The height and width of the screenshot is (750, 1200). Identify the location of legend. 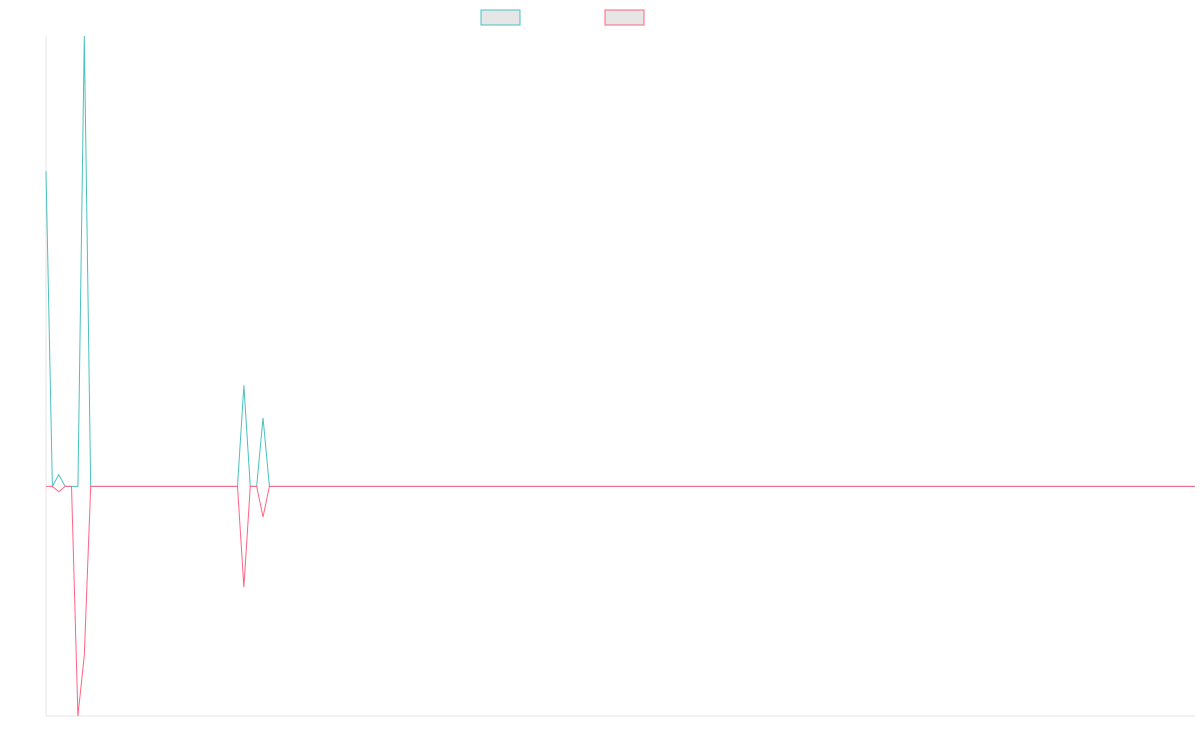
(562, 17).